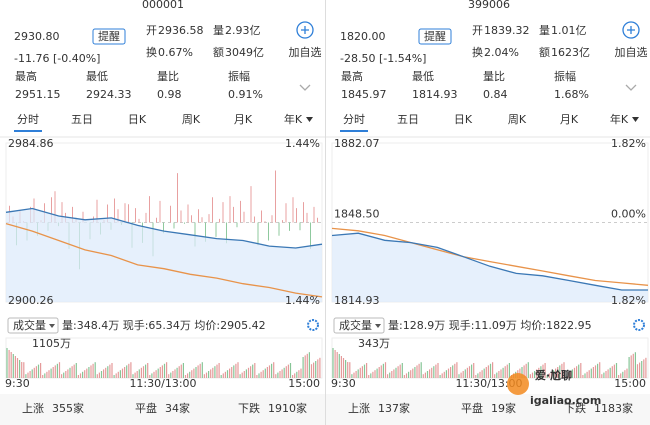  Describe the element at coordinates (569, 30) in the screenshot. I see `quote-value: 1.01亿` at that location.